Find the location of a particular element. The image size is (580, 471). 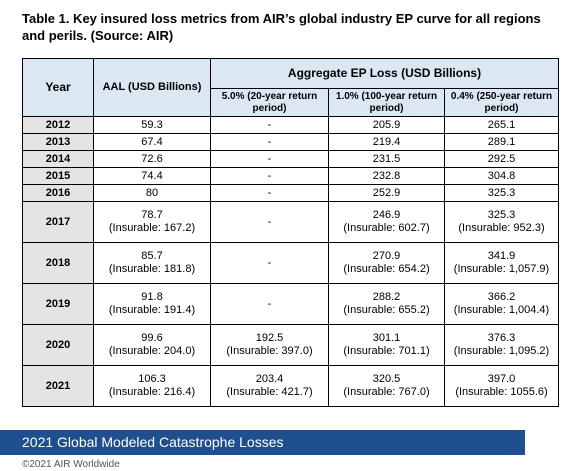

cell: 106.3 (Insurable: 216.4) is located at coordinates (152, 386).